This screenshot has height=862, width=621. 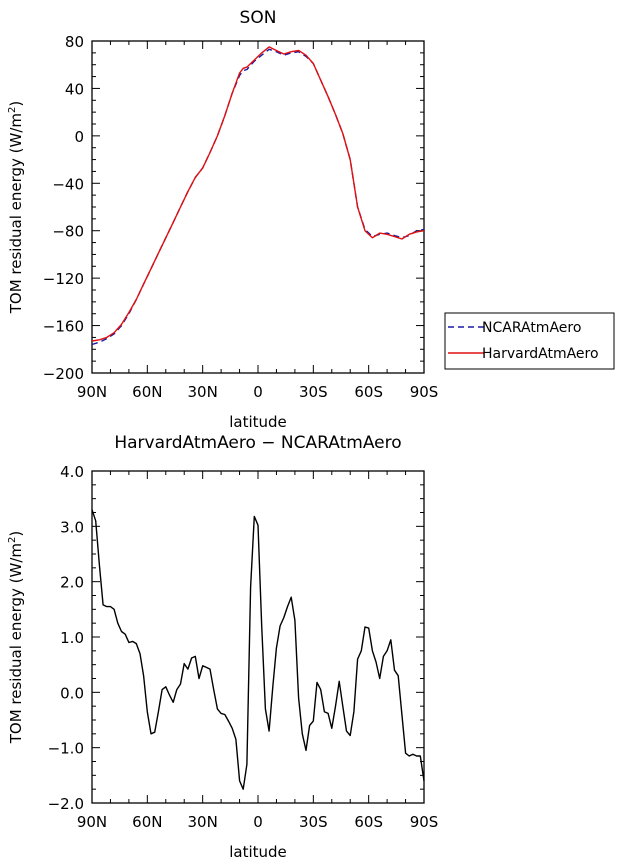 What do you see at coordinates (72, 527) in the screenshot?
I see `y-tick-label: 3.0` at bounding box center [72, 527].